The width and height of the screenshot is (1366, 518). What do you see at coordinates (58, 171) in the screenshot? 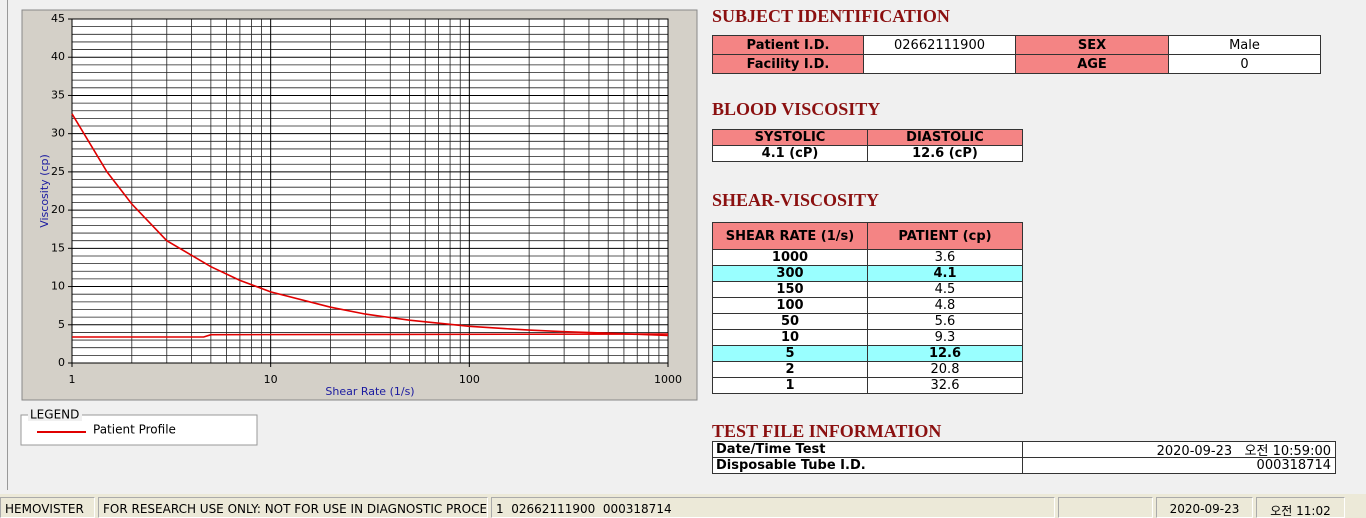
I see `y-tick-label: 25` at bounding box center [58, 171].